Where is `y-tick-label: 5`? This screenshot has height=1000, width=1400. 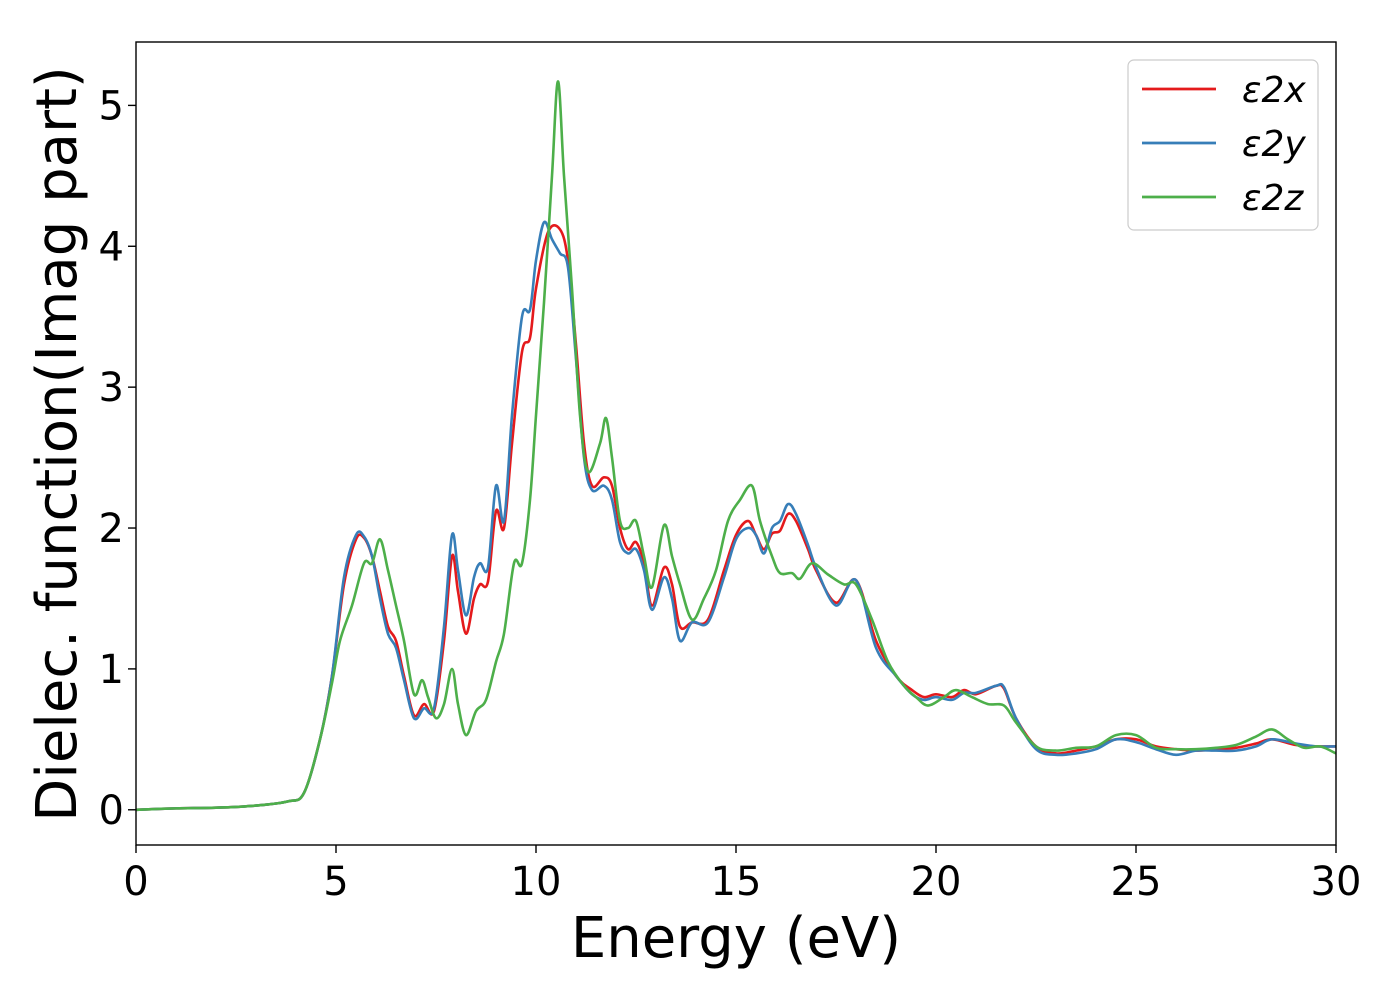 y-tick-label: 5 is located at coordinates (111, 106).